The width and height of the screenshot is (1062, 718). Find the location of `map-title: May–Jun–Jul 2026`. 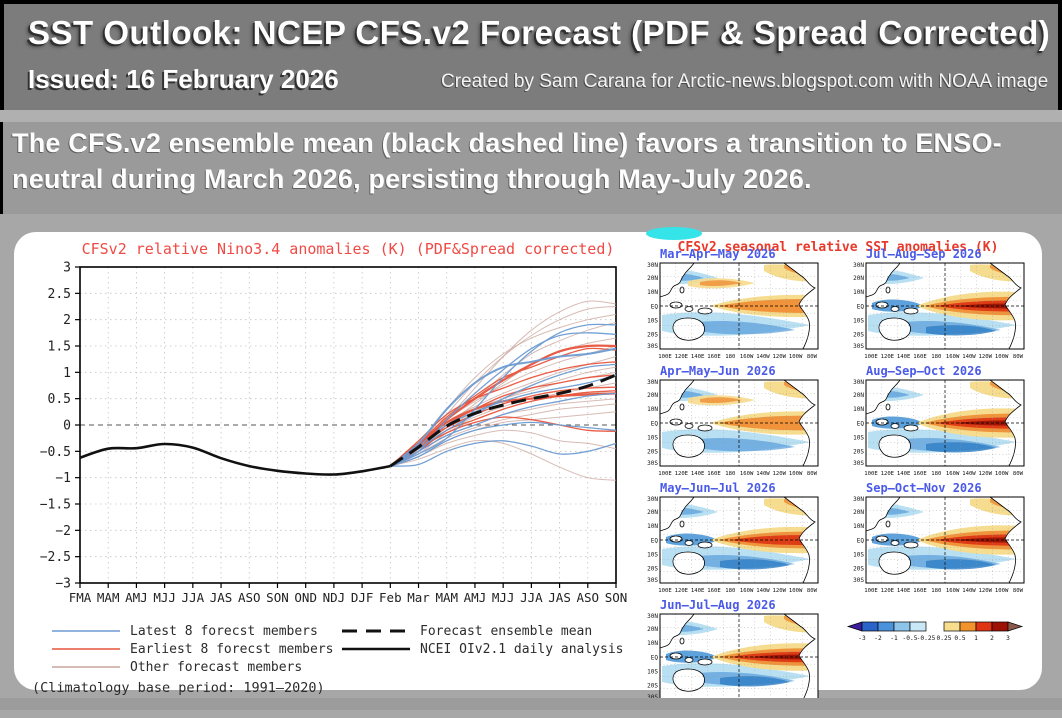

map-title: May–Jun–Jul 2026 is located at coordinates (718, 488).